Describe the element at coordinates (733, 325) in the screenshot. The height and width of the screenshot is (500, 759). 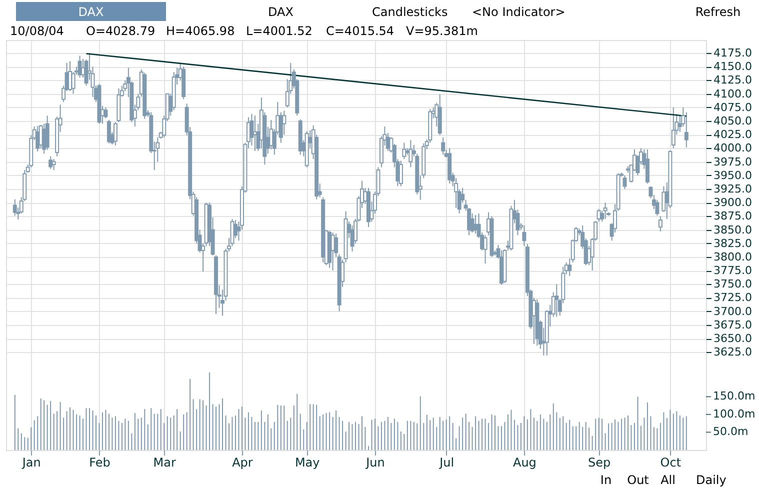
I see `y-tick-label: 3675.0` at that location.